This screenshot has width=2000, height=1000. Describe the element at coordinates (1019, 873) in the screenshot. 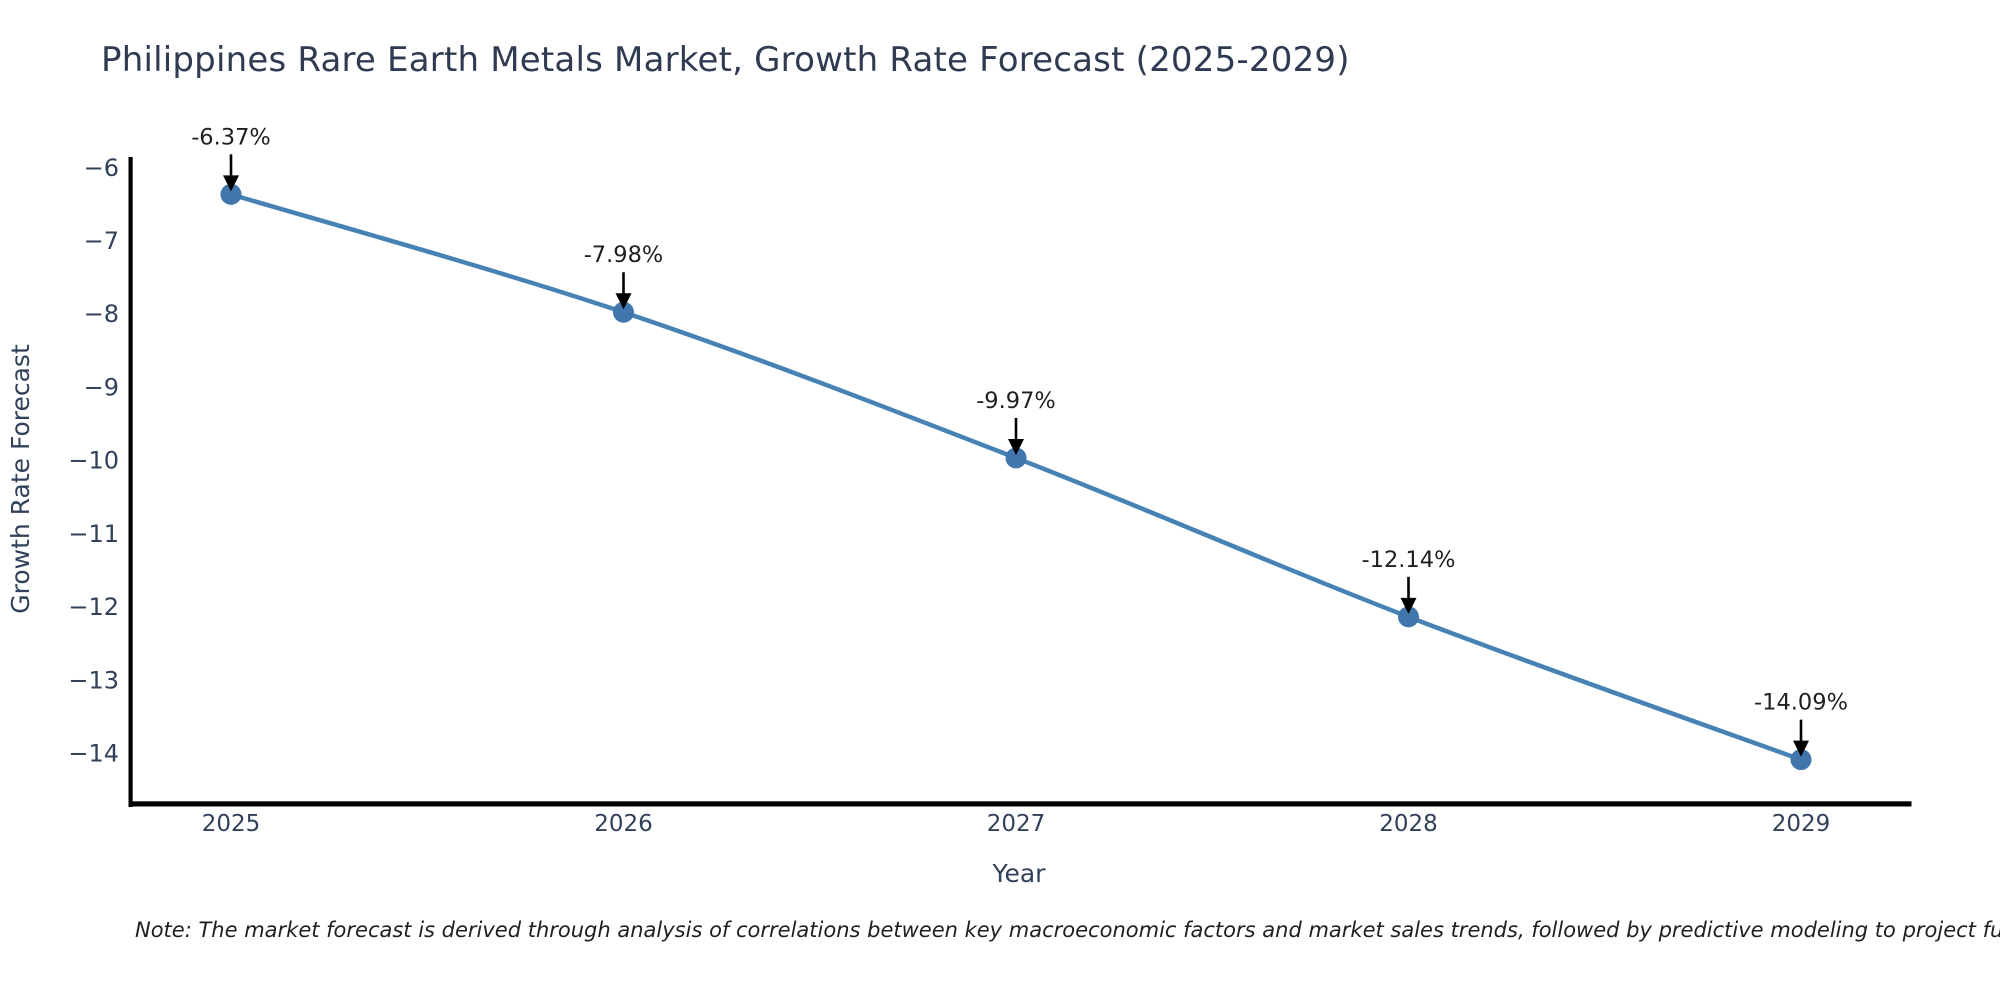

I see `x-axis-title: Year` at that location.